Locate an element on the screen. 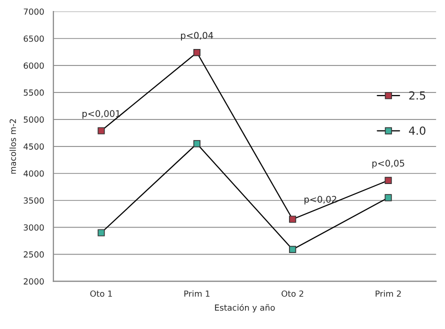  x-tick-label: Oto 1 is located at coordinates (101, 293).